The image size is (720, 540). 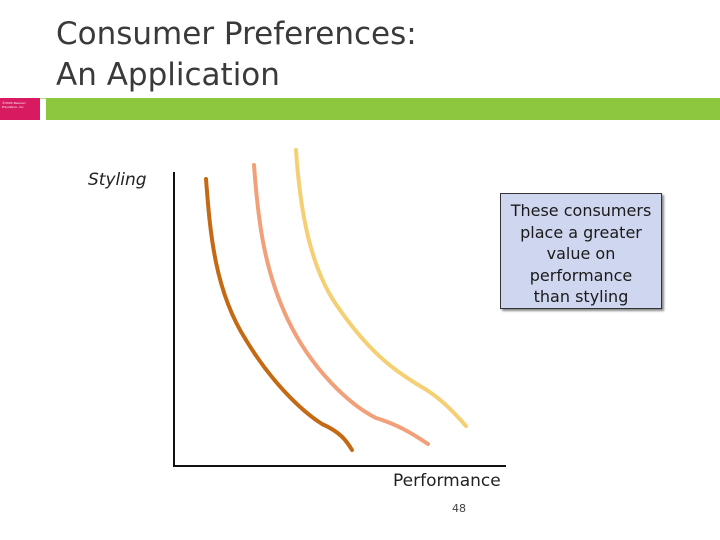 What do you see at coordinates (447, 481) in the screenshot?
I see `x-axis-label: Performance` at bounding box center [447, 481].